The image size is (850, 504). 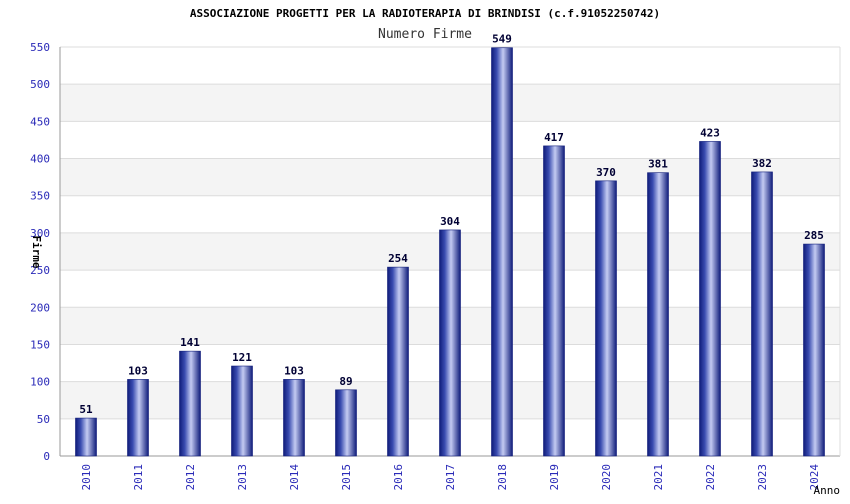 What do you see at coordinates (762, 163) in the screenshot?
I see `data-label: 382` at bounding box center [762, 163].